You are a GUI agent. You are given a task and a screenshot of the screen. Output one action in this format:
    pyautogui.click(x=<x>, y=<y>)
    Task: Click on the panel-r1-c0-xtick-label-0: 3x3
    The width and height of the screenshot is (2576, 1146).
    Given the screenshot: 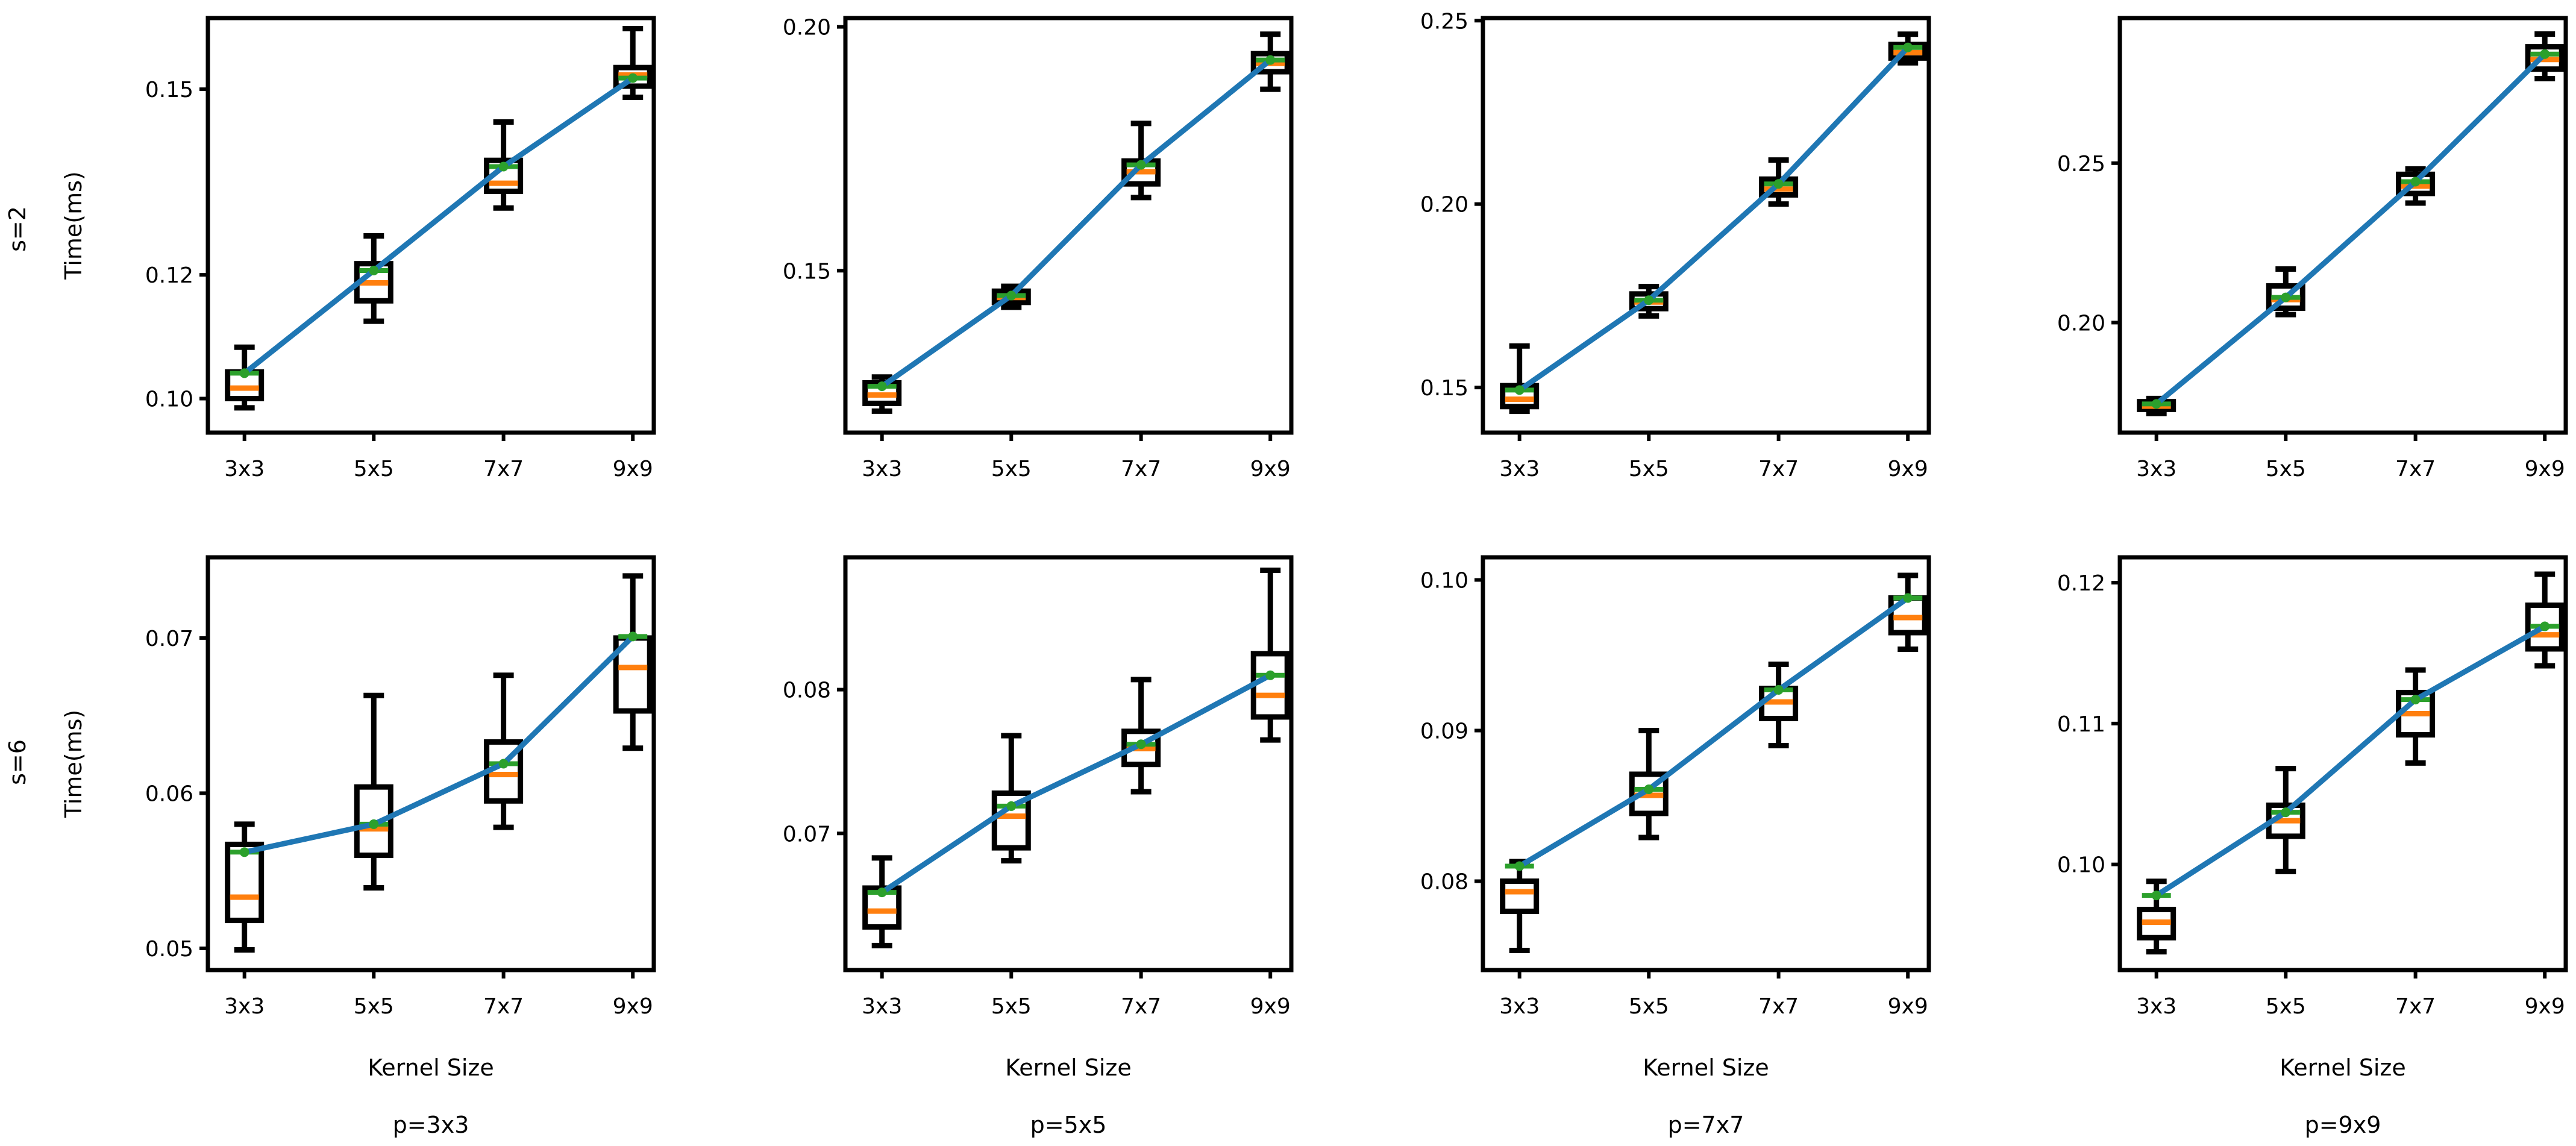 What is the action you would take?
    pyautogui.click(x=244, y=1006)
    